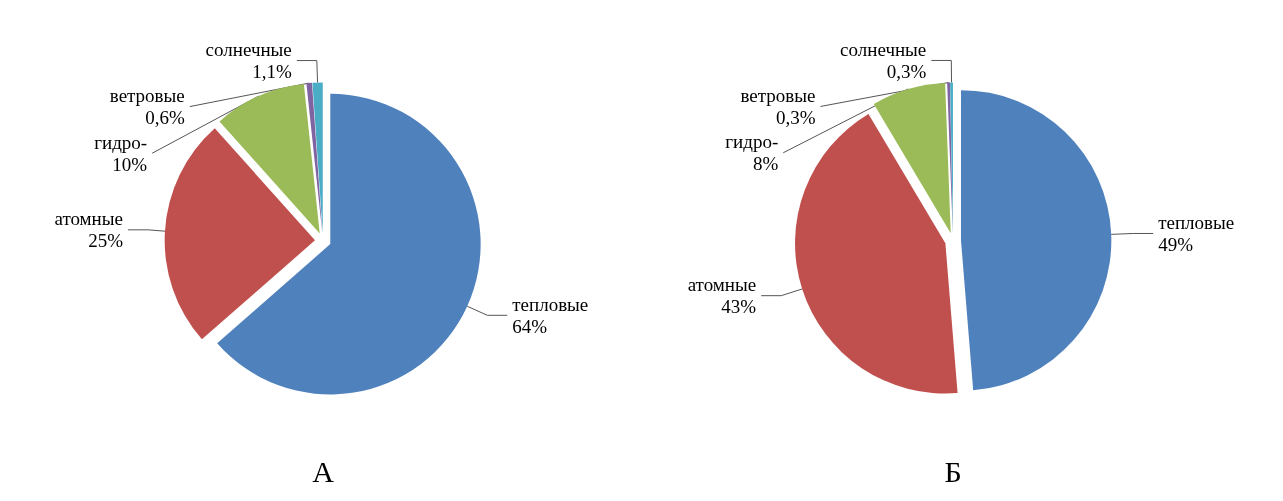  I want to click on data-label: 0,6%, so click(165, 118).